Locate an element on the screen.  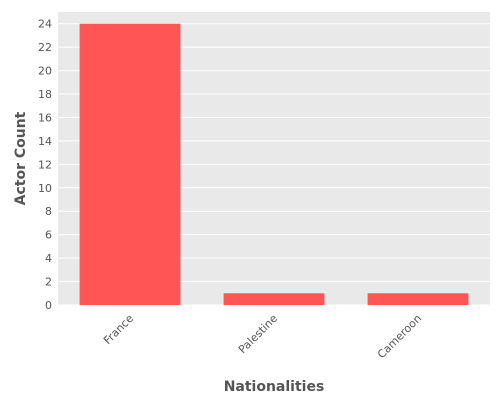
x-tick-labels: France Palestine Cameroon is located at coordinates (262, 336).